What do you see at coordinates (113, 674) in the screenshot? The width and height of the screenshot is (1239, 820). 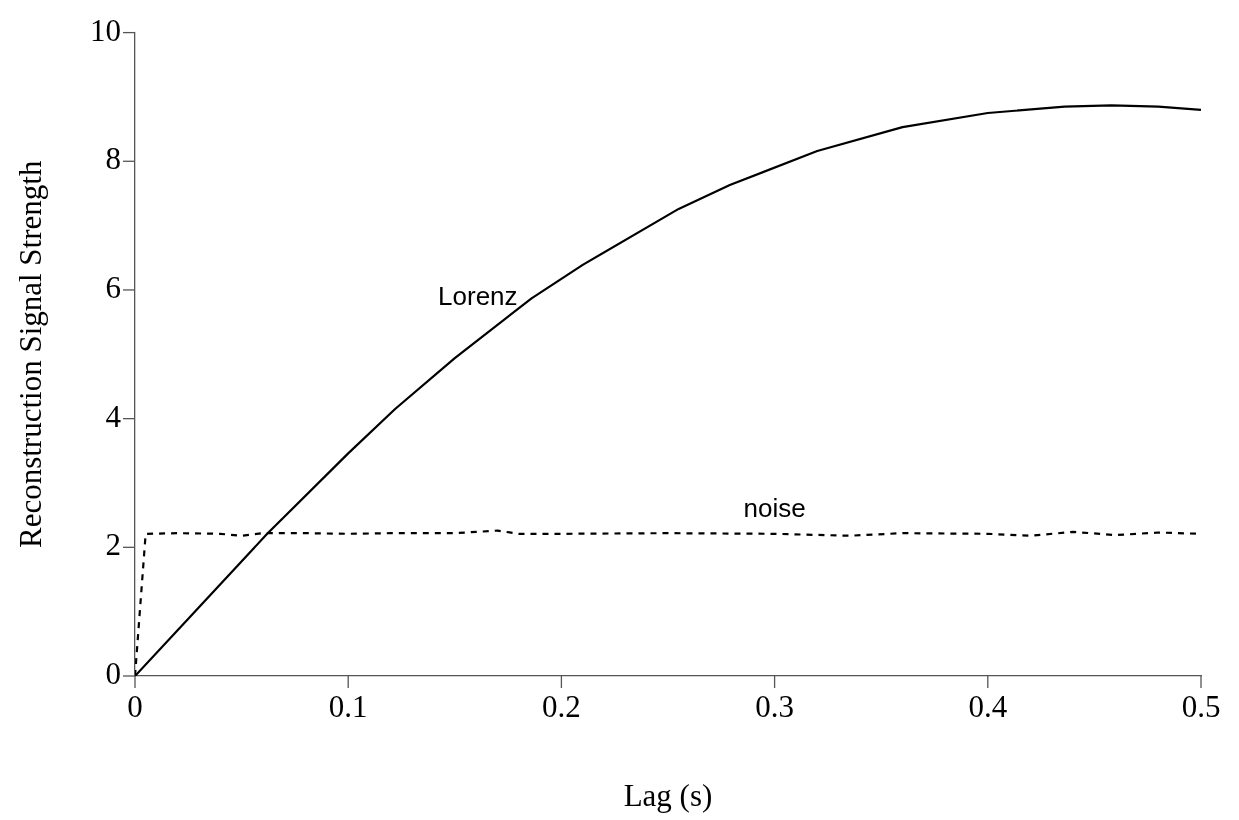 I see `y-tick-label: 0` at bounding box center [113, 674].